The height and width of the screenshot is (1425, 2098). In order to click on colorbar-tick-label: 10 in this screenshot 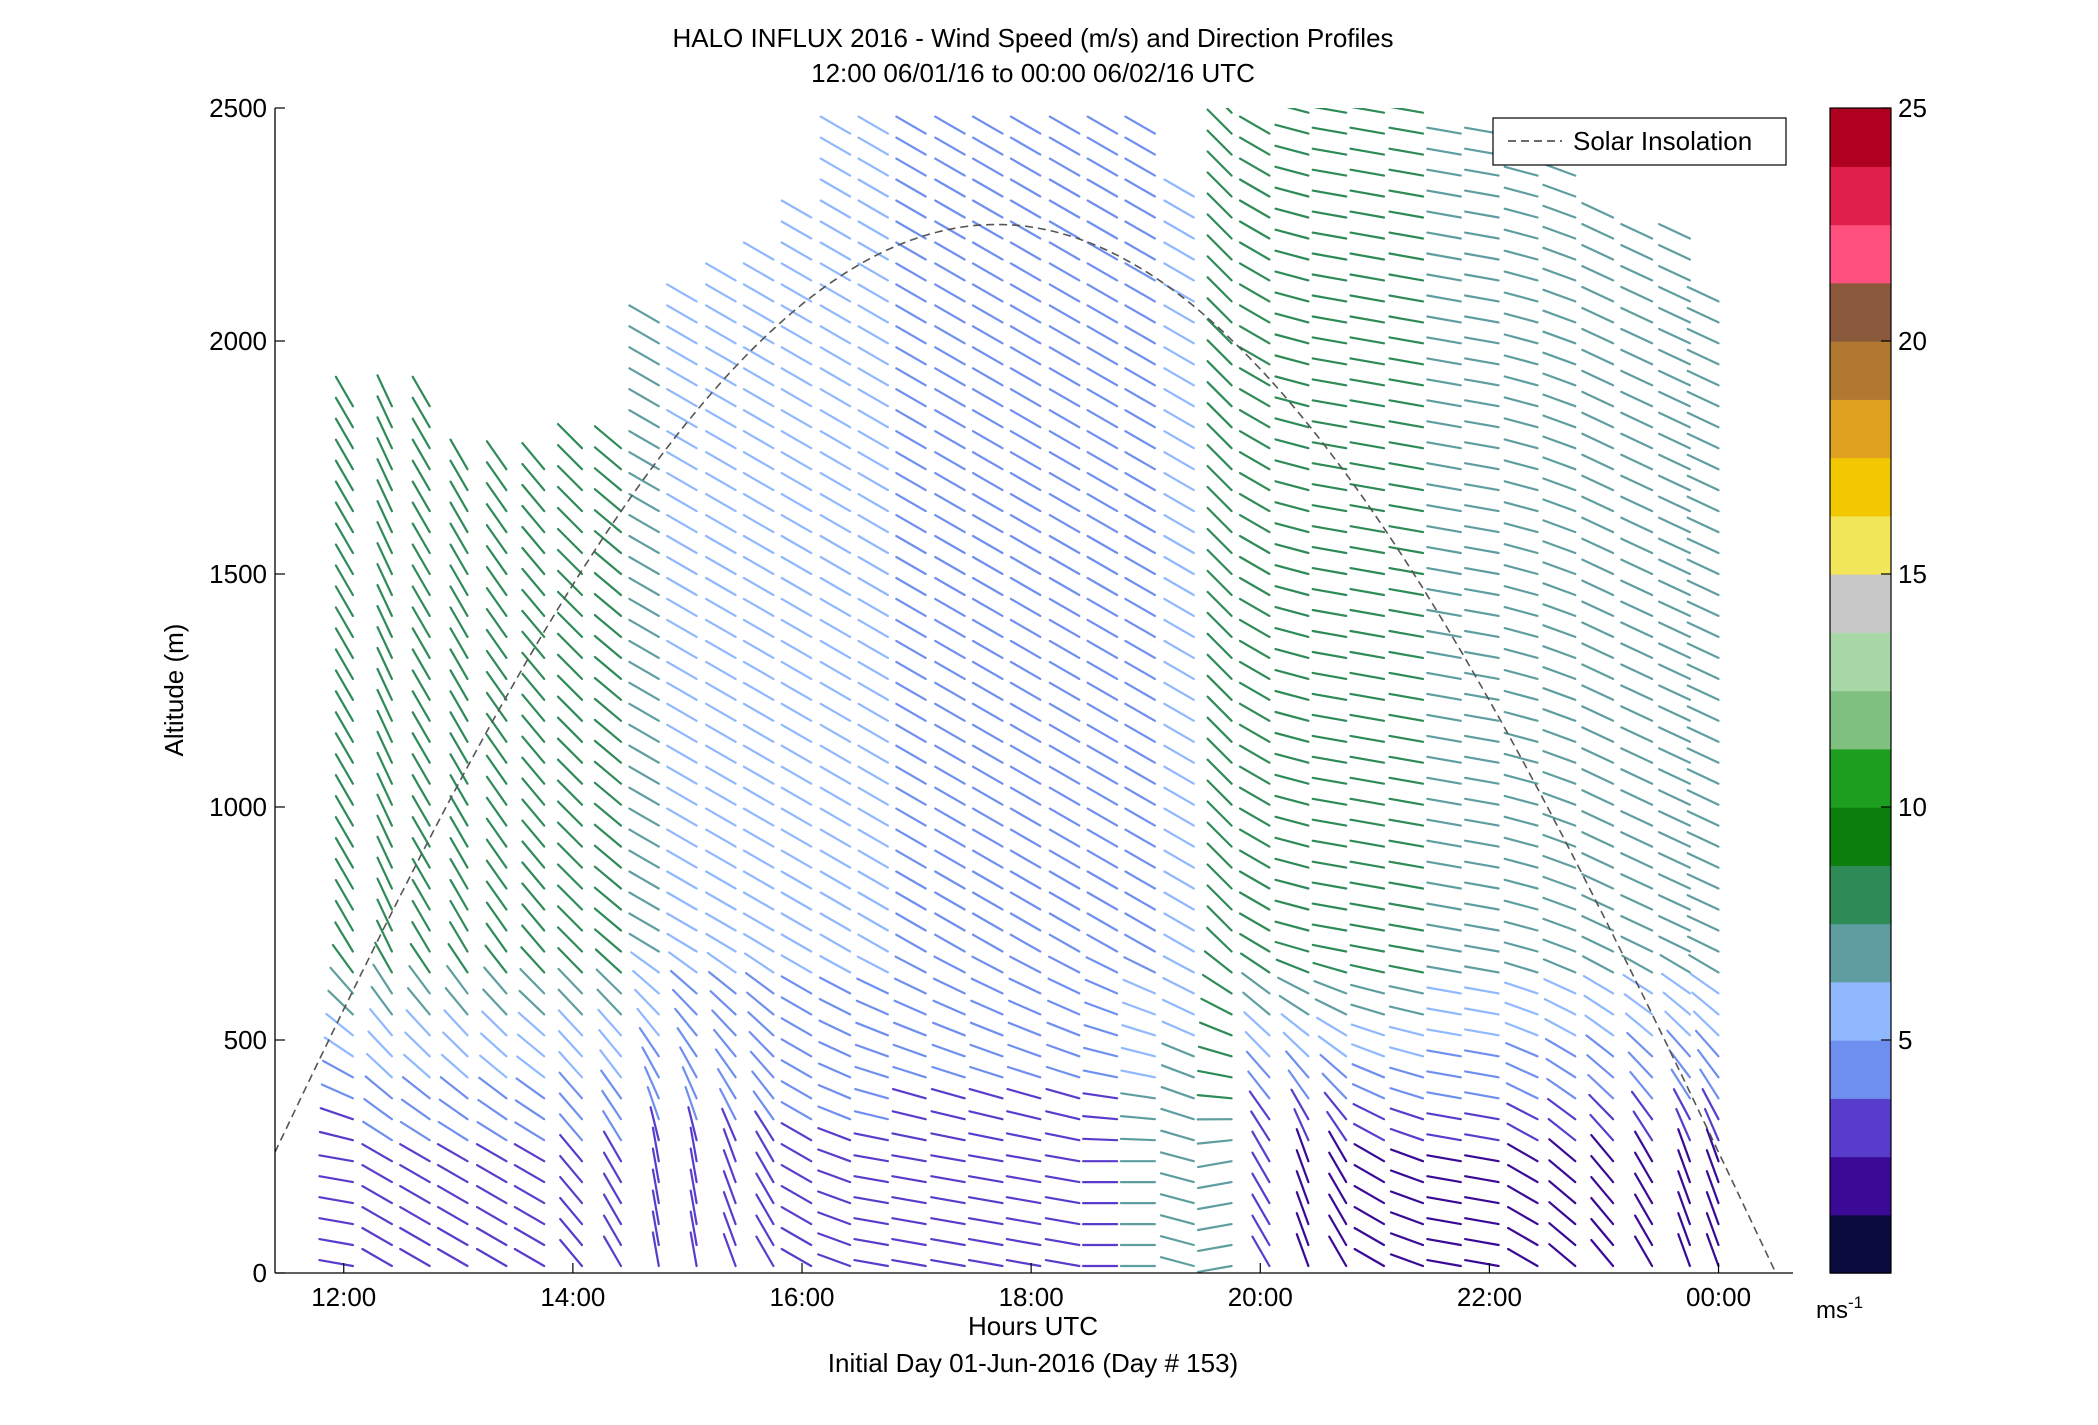, I will do `click(1912, 807)`.